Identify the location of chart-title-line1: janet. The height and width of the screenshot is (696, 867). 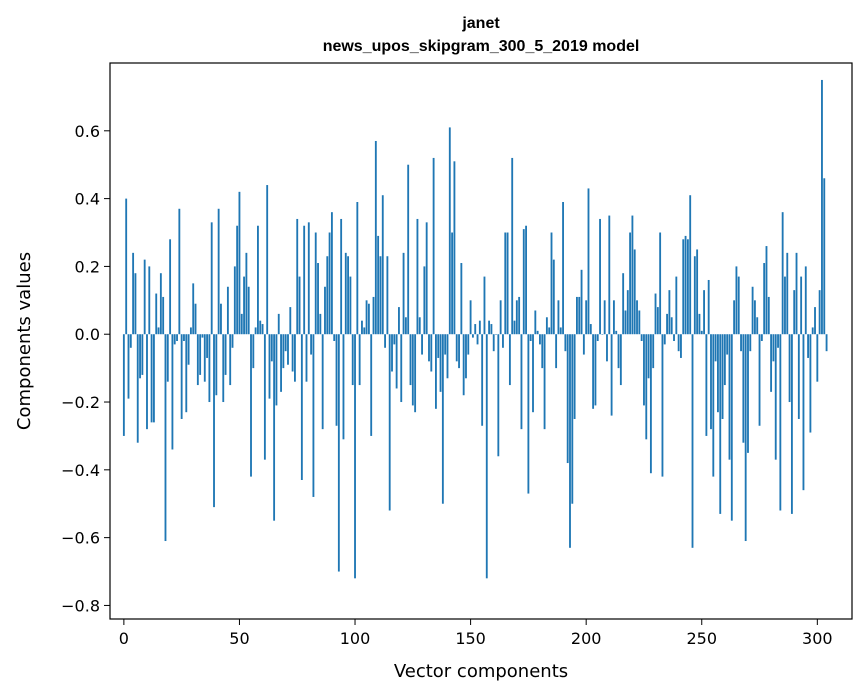
(480, 23).